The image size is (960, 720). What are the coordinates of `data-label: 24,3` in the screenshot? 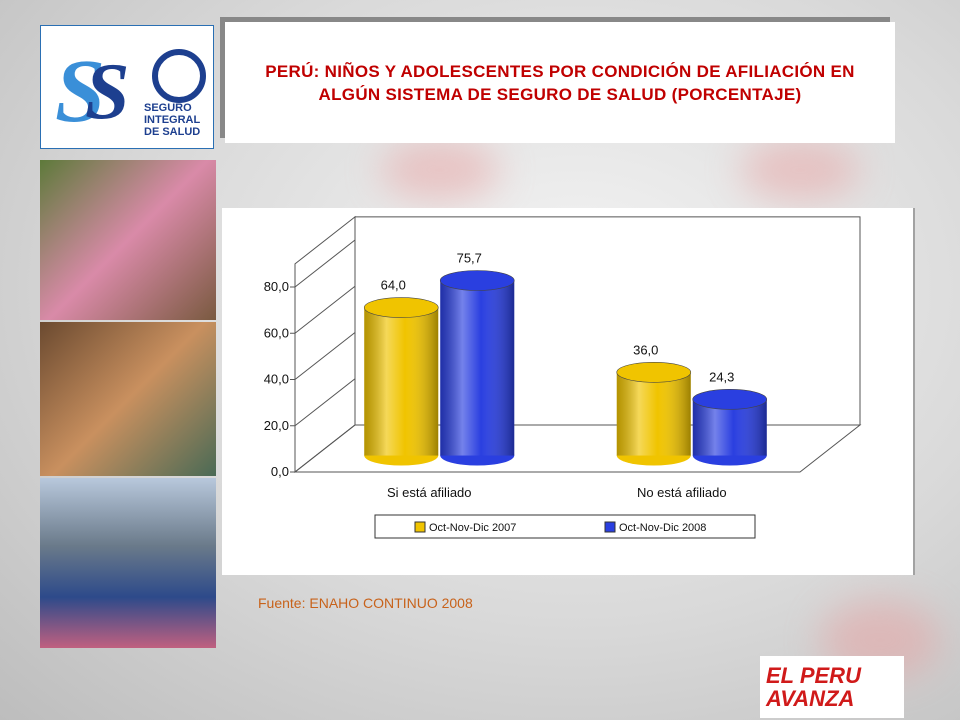 It's located at (721, 376).